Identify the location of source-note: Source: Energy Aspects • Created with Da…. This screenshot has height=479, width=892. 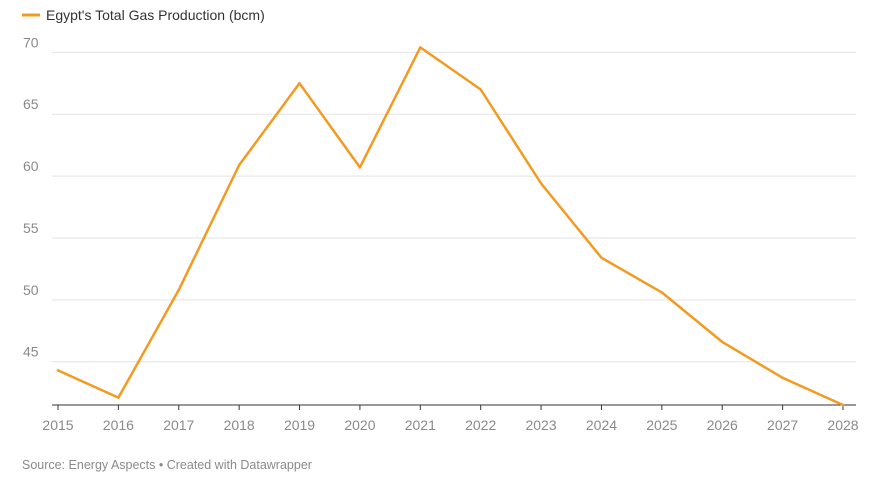
(167, 465).